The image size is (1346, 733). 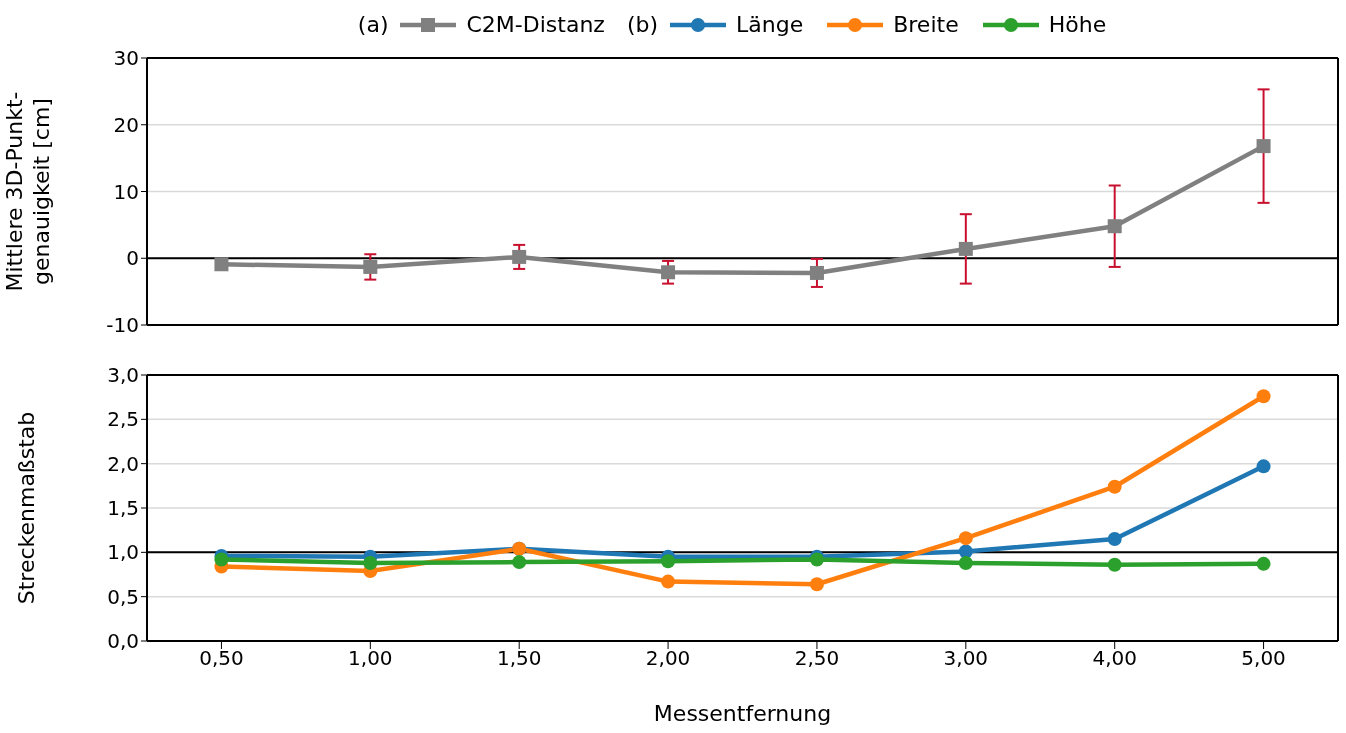 I want to click on legend-label: Höhe, so click(x=1077, y=24).